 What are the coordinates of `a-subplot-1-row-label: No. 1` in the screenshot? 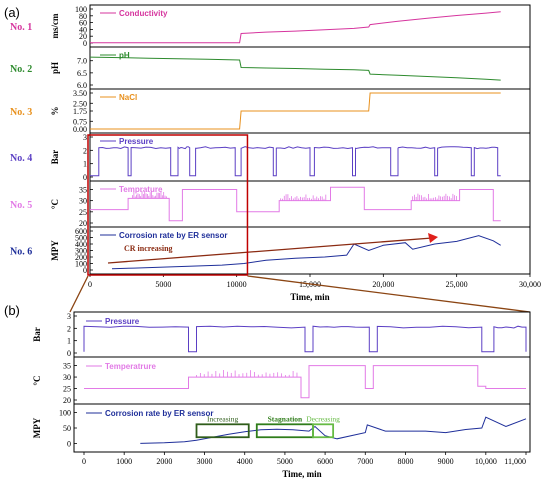 It's located at (21, 27).